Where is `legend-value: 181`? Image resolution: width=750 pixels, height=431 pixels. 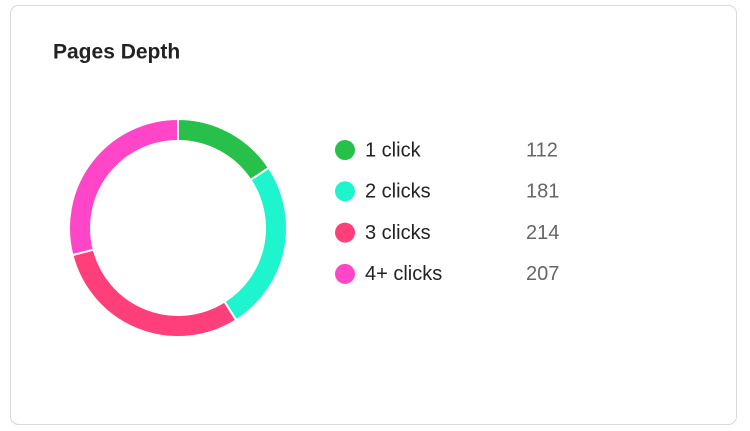
legend-value: 181 is located at coordinates (542, 192).